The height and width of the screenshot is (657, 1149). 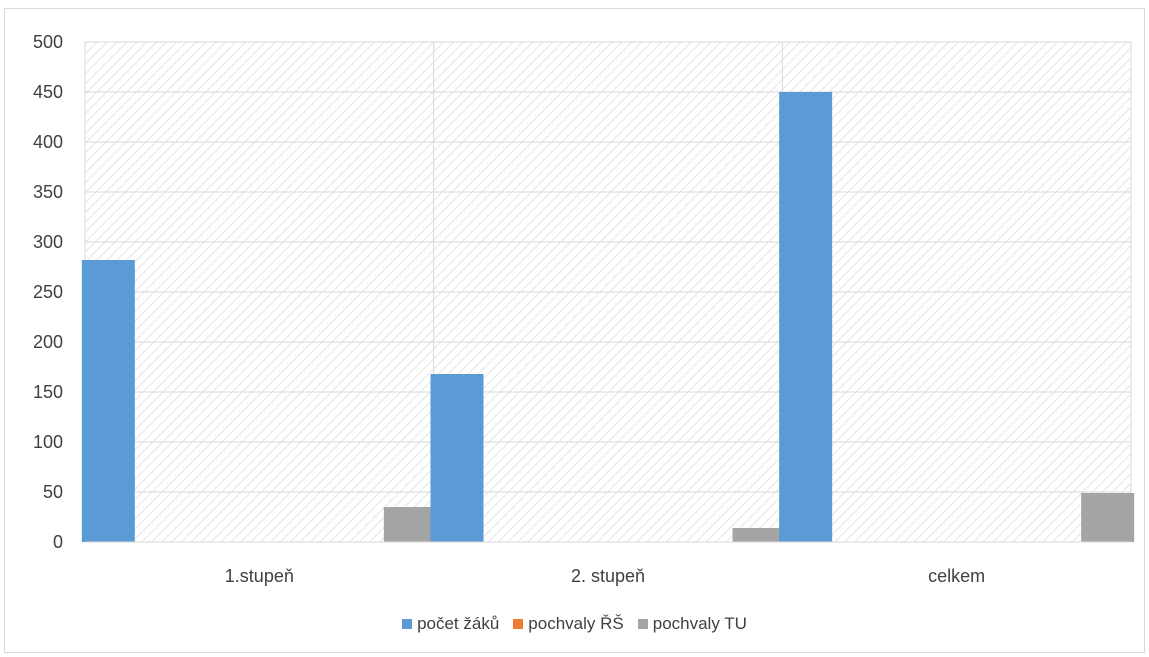 What do you see at coordinates (608, 576) in the screenshot?
I see `x-tick-label: 2. stupeň` at bounding box center [608, 576].